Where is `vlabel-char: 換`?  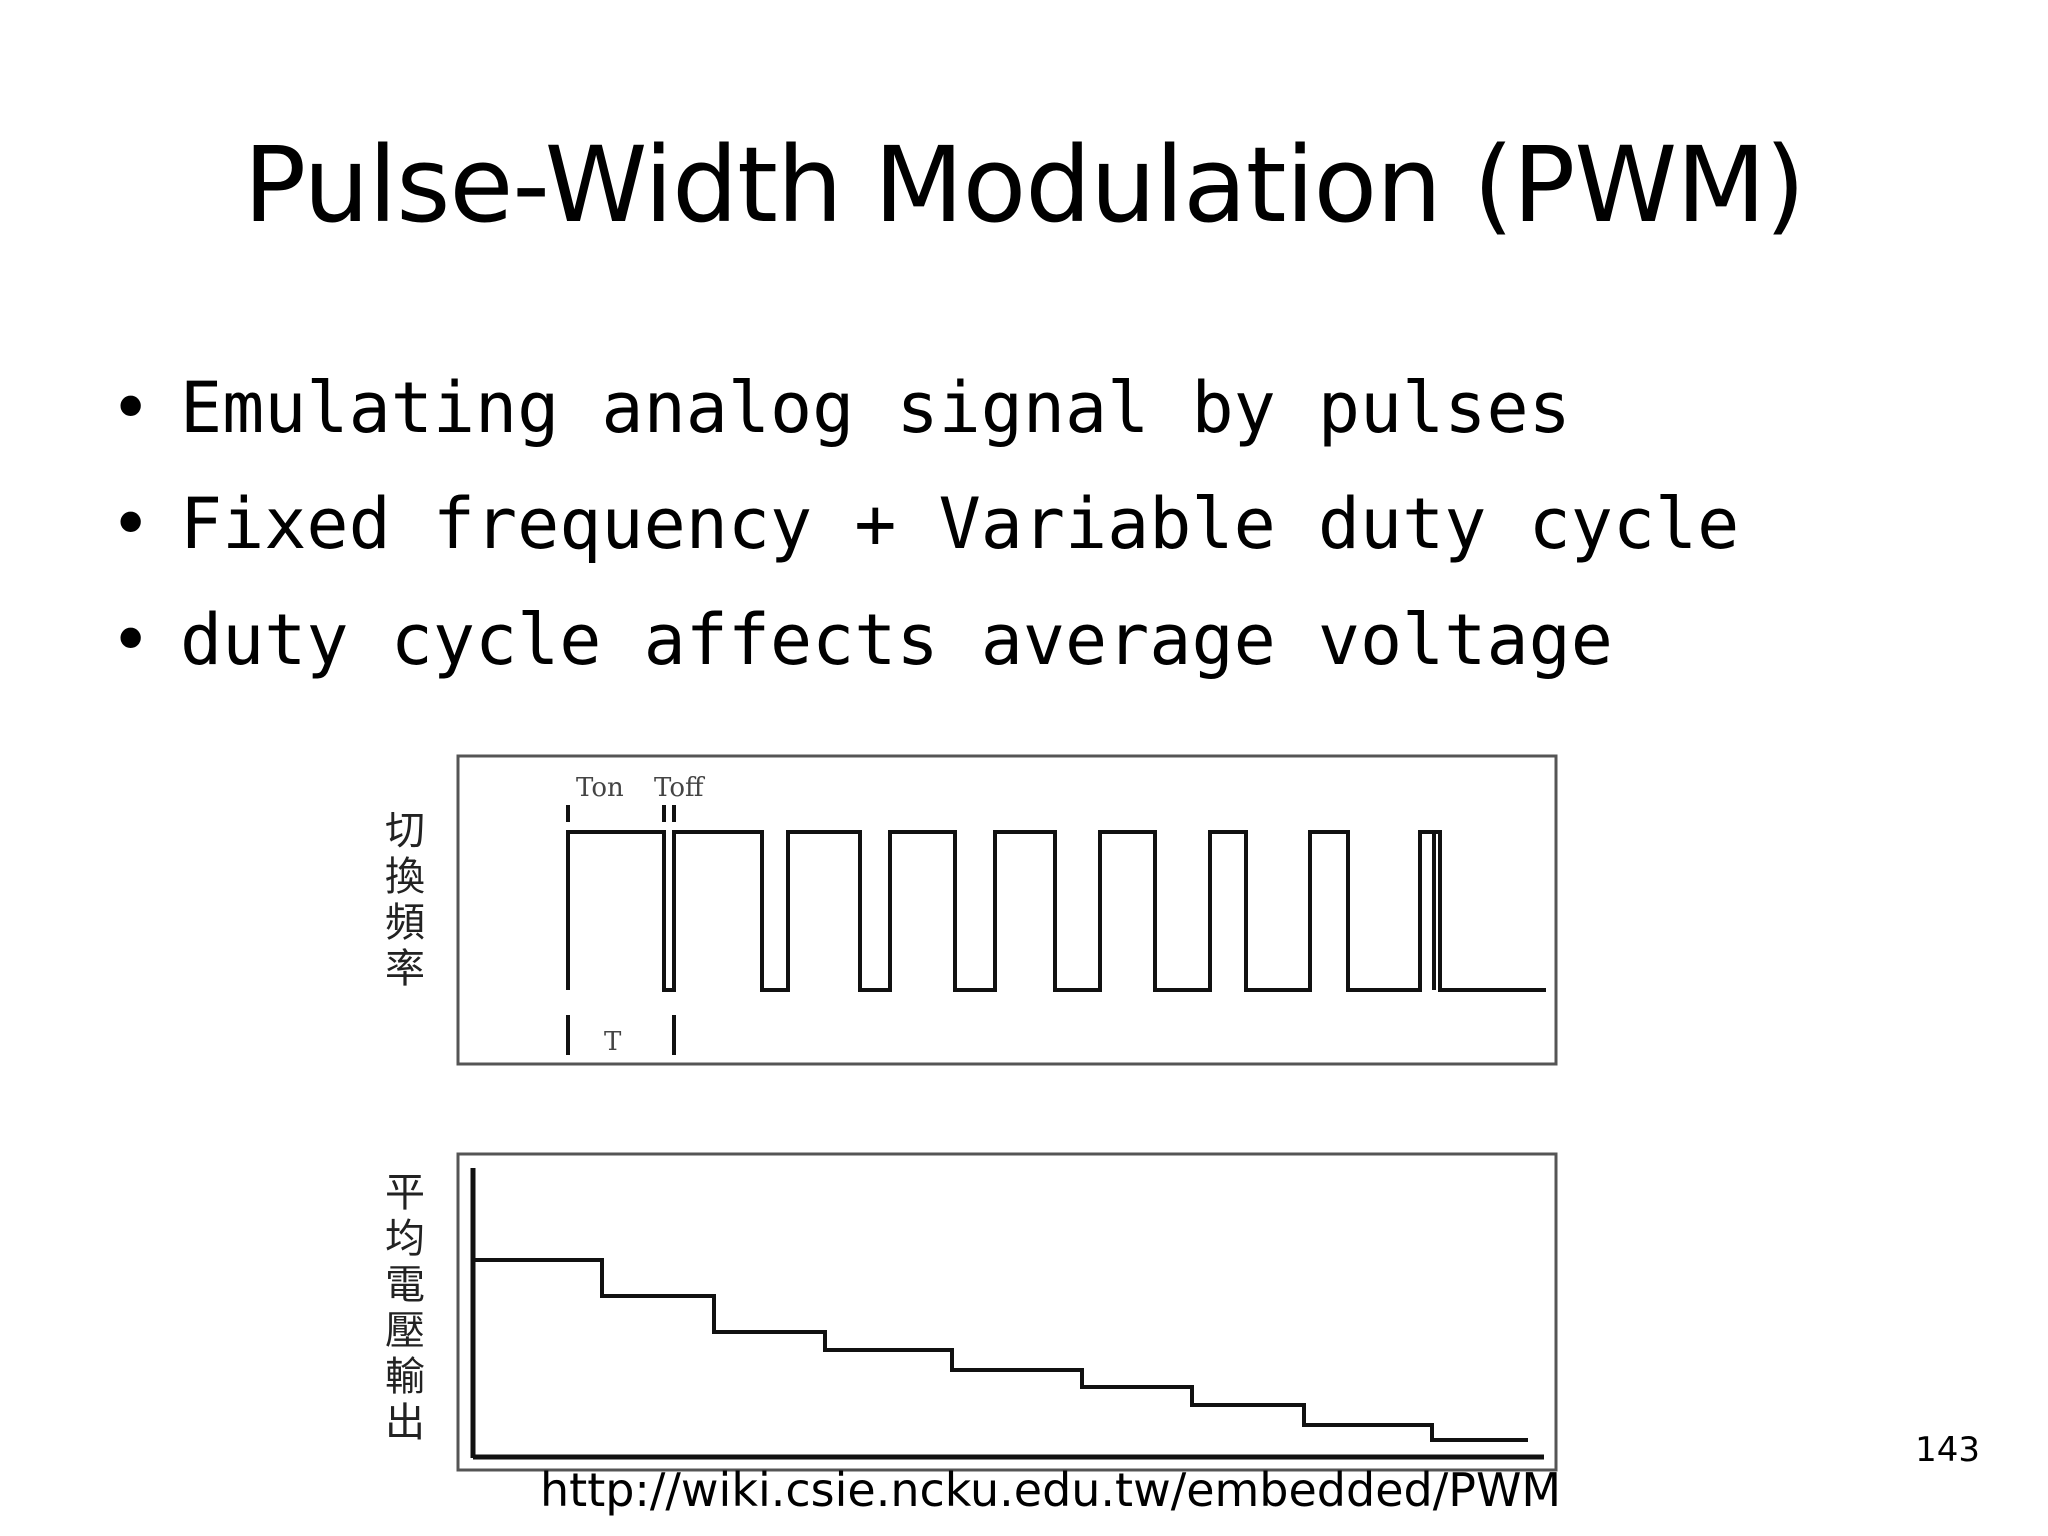 vlabel-char: 換 is located at coordinates (405, 877).